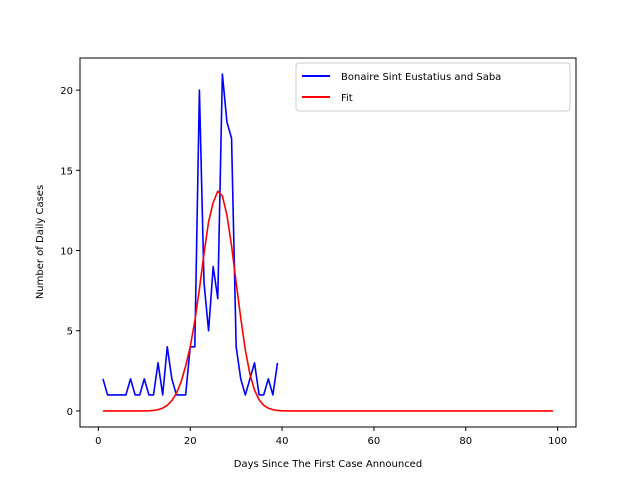 This screenshot has height=480, width=640. What do you see at coordinates (328, 464) in the screenshot?
I see `x-axis-label: Days Since The First Case Announced` at bounding box center [328, 464].